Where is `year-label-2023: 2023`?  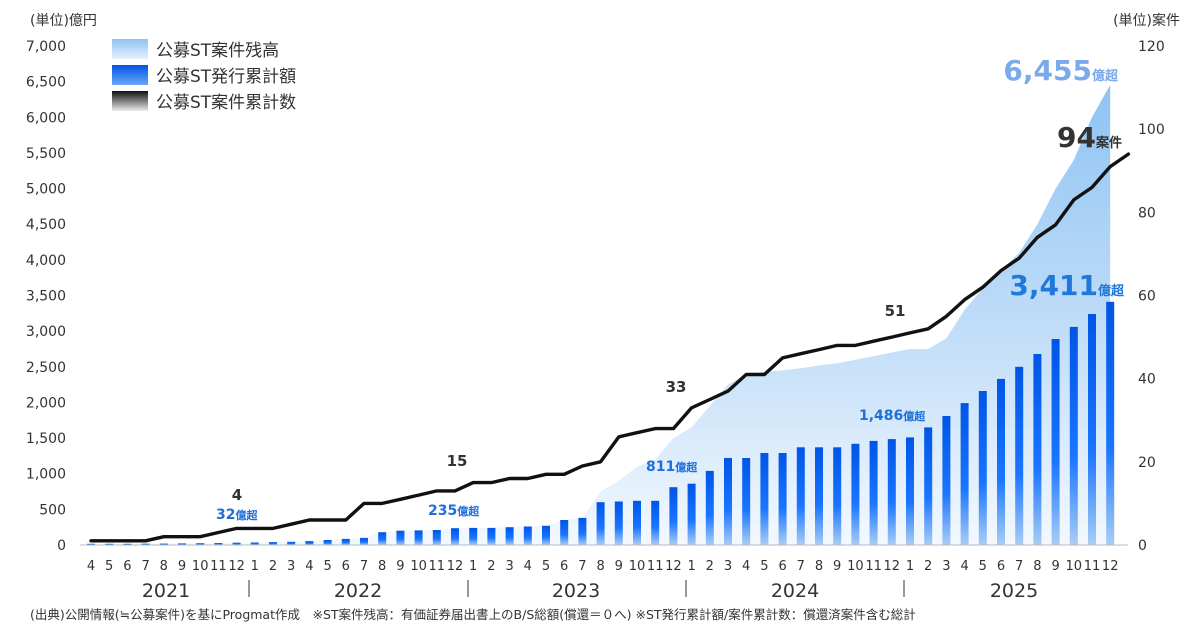
year-label-2023: 2023 is located at coordinates (576, 591).